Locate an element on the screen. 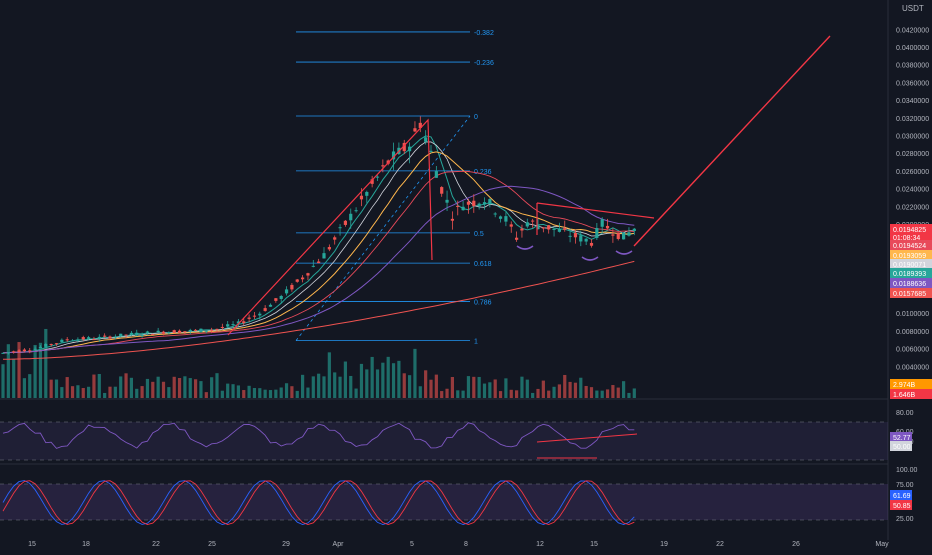  x-tick-label: 12 is located at coordinates (540, 544).